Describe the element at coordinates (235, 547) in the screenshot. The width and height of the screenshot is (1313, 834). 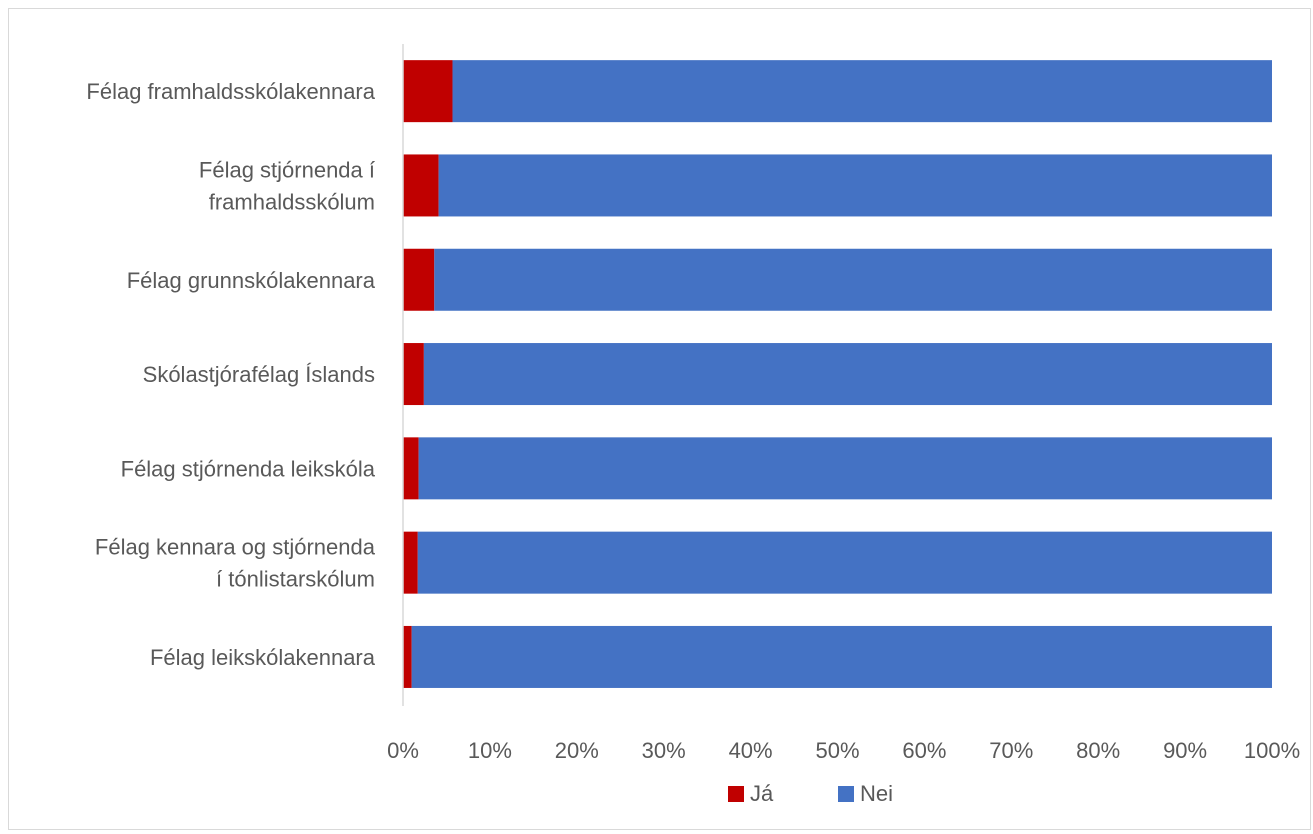
I see `category-label-line: Félag kennara og stjórnenda` at that location.